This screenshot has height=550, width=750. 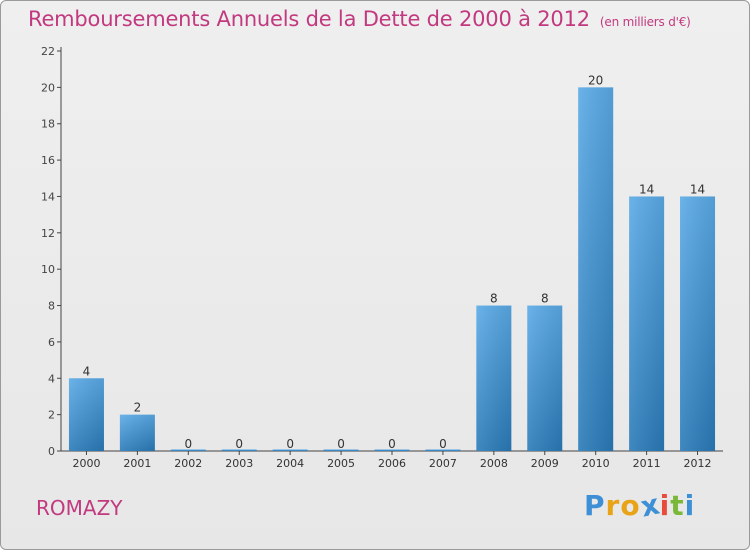 I want to click on x-tick-label: 2001, so click(x=137, y=463).